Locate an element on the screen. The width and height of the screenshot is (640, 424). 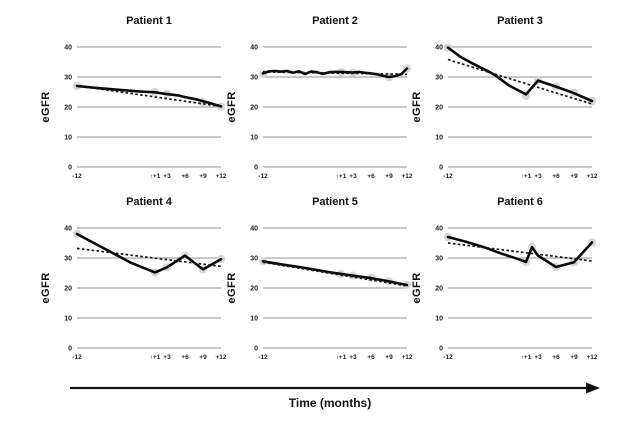
subplot-title: Patient 3 is located at coordinates (520, 21).